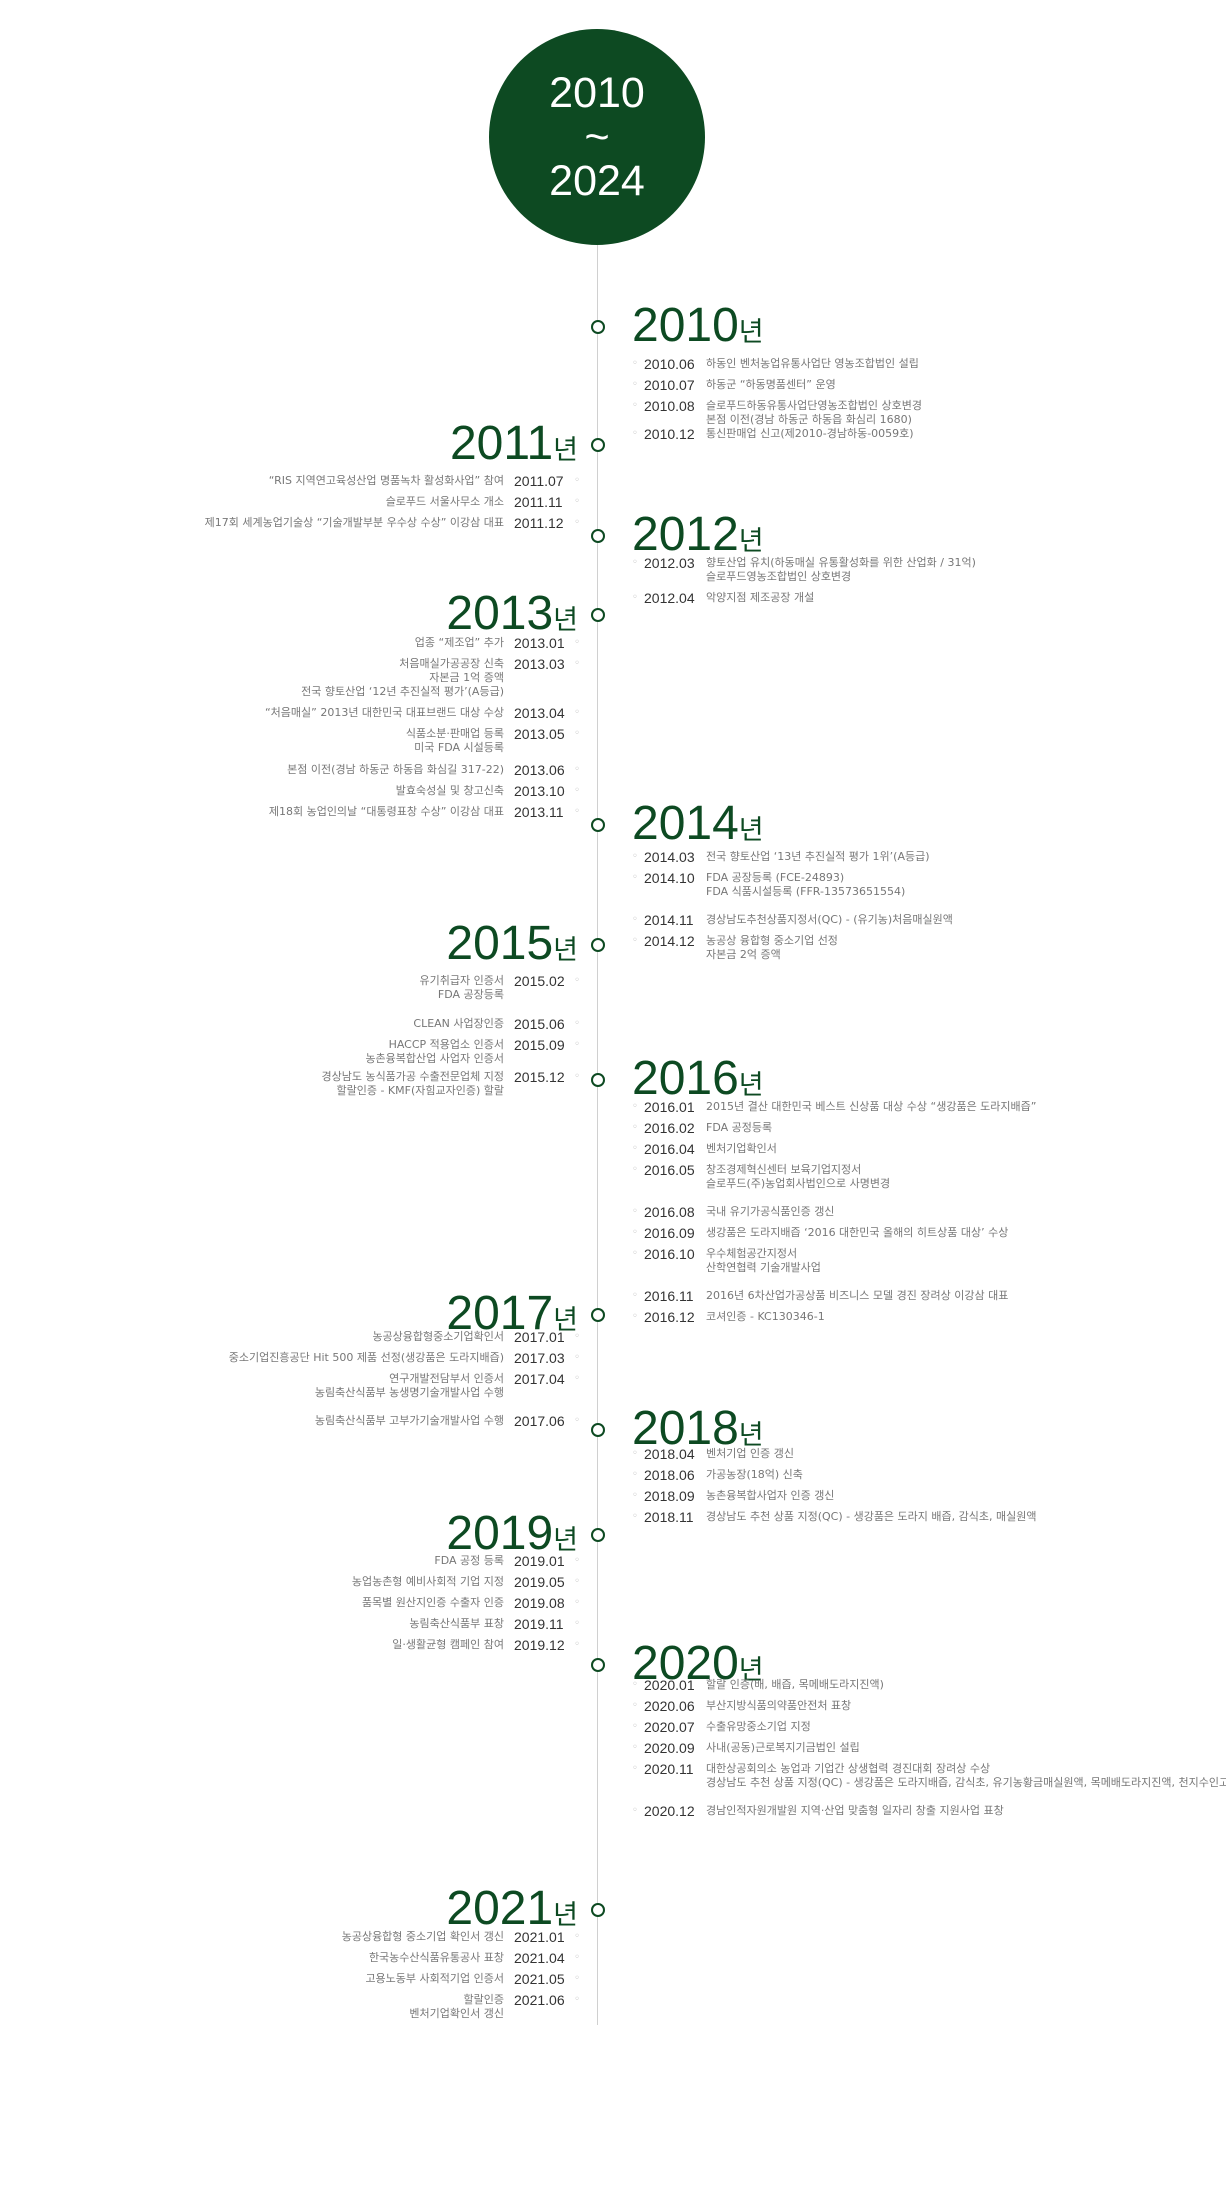 The height and width of the screenshot is (2185, 1226). I want to click on year-heading-2021: 2021년, so click(512, 1909).